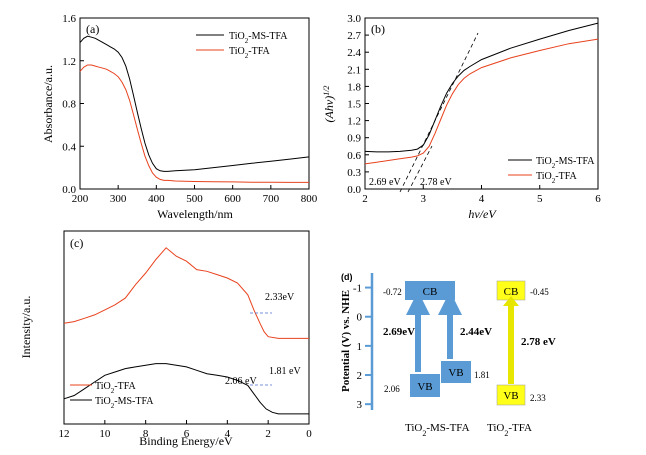  I want to click on panel-d-y-tick-label: 1, so click(360, 347).